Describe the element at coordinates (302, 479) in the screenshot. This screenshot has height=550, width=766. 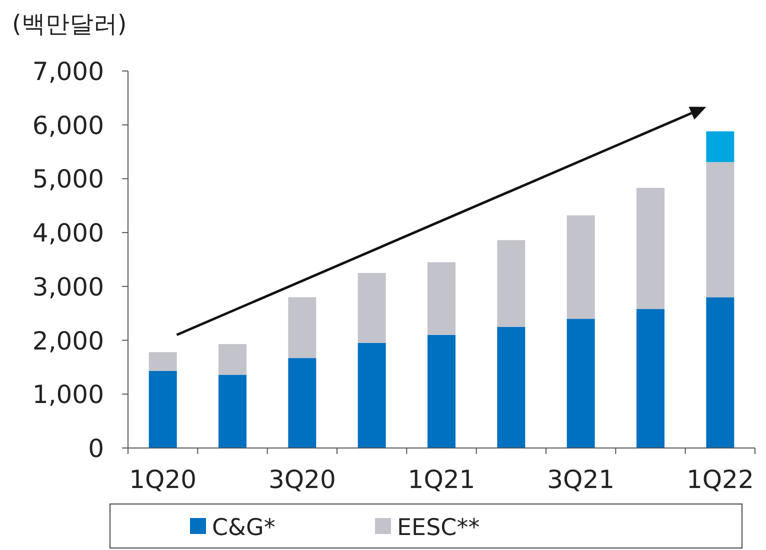
I see `x-tick-label: 3Q20` at that location.